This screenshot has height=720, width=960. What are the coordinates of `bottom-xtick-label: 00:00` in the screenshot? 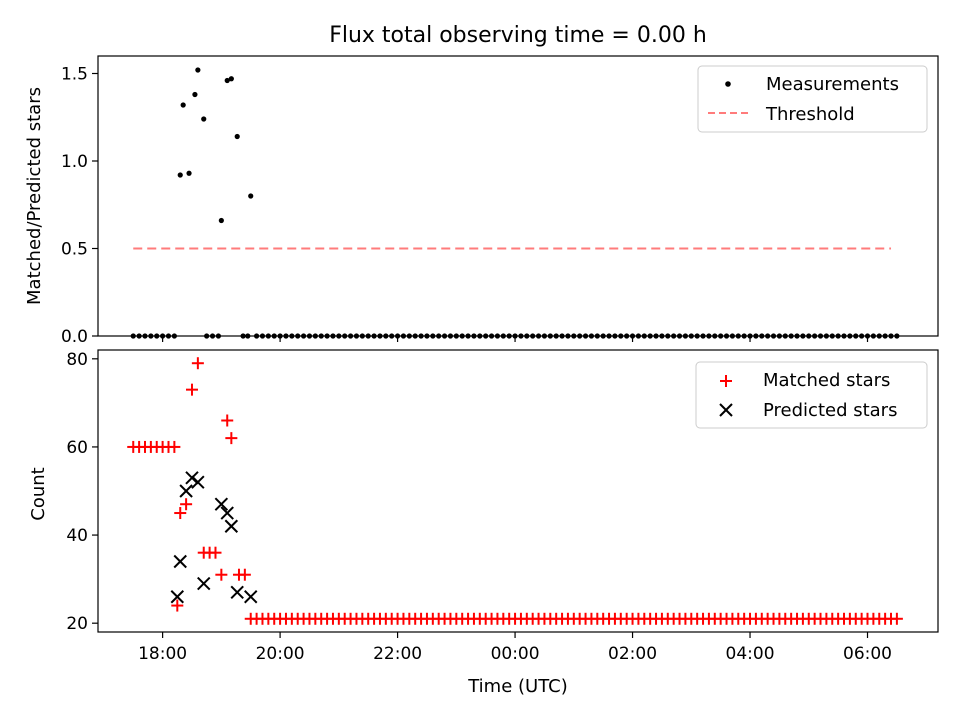 It's located at (515, 654).